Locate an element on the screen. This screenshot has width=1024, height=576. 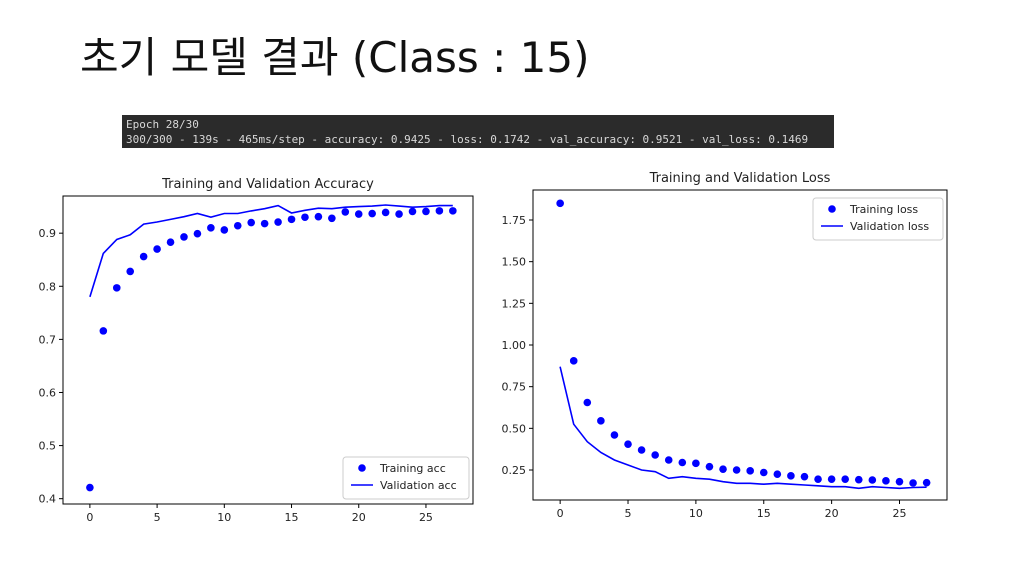
legend-label: Validation loss is located at coordinates (889, 226).